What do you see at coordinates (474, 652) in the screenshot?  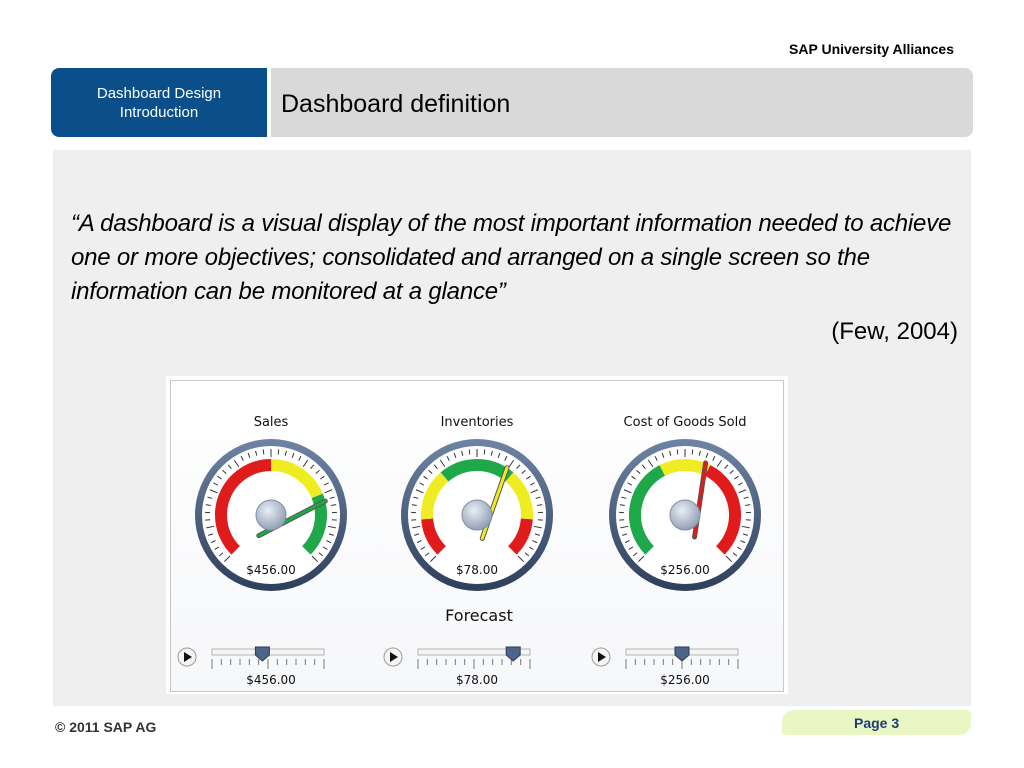 I see `slider-track` at bounding box center [474, 652].